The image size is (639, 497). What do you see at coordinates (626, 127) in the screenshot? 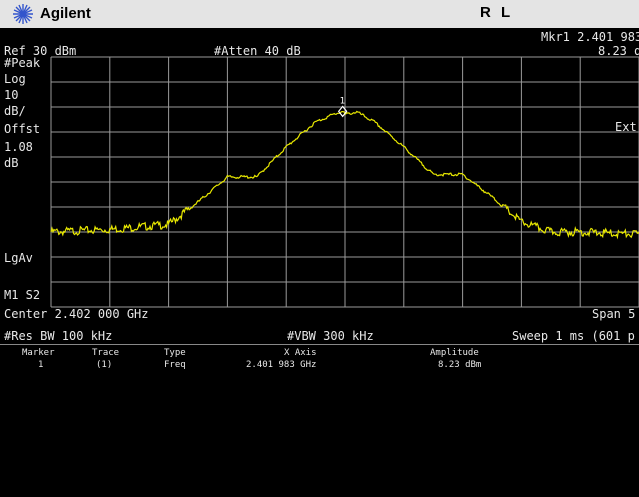
I see `external-indicator: Ext` at bounding box center [626, 127].